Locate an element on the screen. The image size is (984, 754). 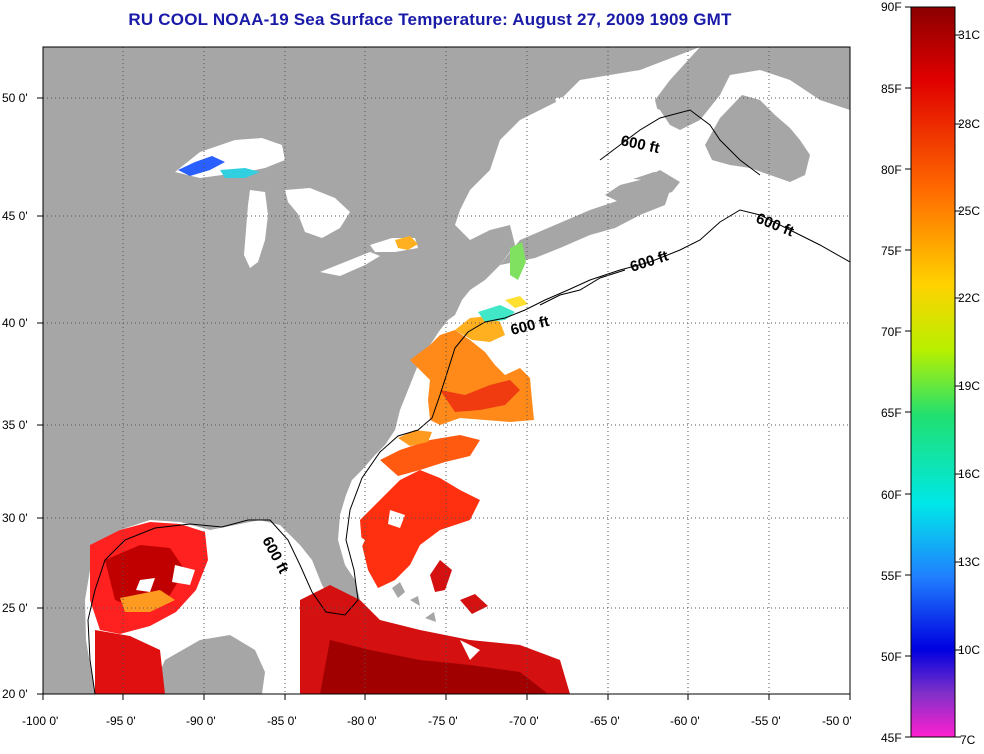
cb-f-65: 65F is located at coordinates (891, 413).